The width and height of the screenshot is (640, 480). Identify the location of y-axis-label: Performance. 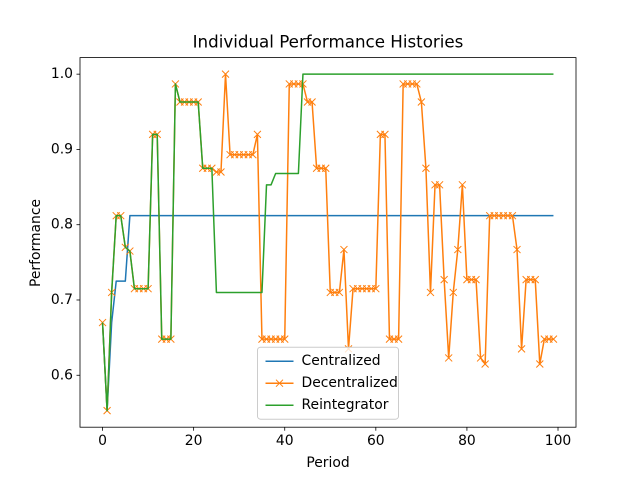
(36, 243).